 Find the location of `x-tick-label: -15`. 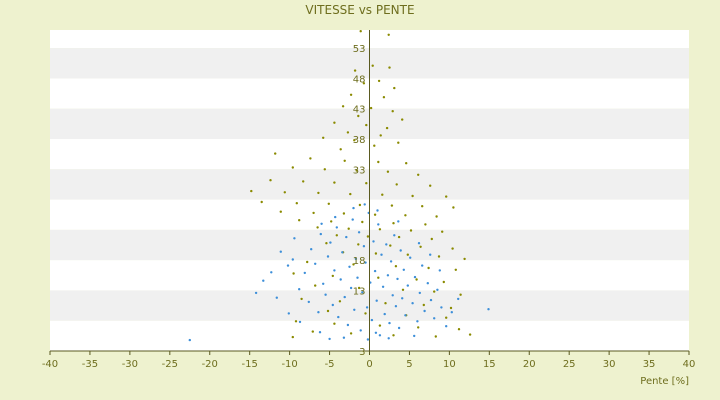

x-tick-label: -15 is located at coordinates (250, 364).